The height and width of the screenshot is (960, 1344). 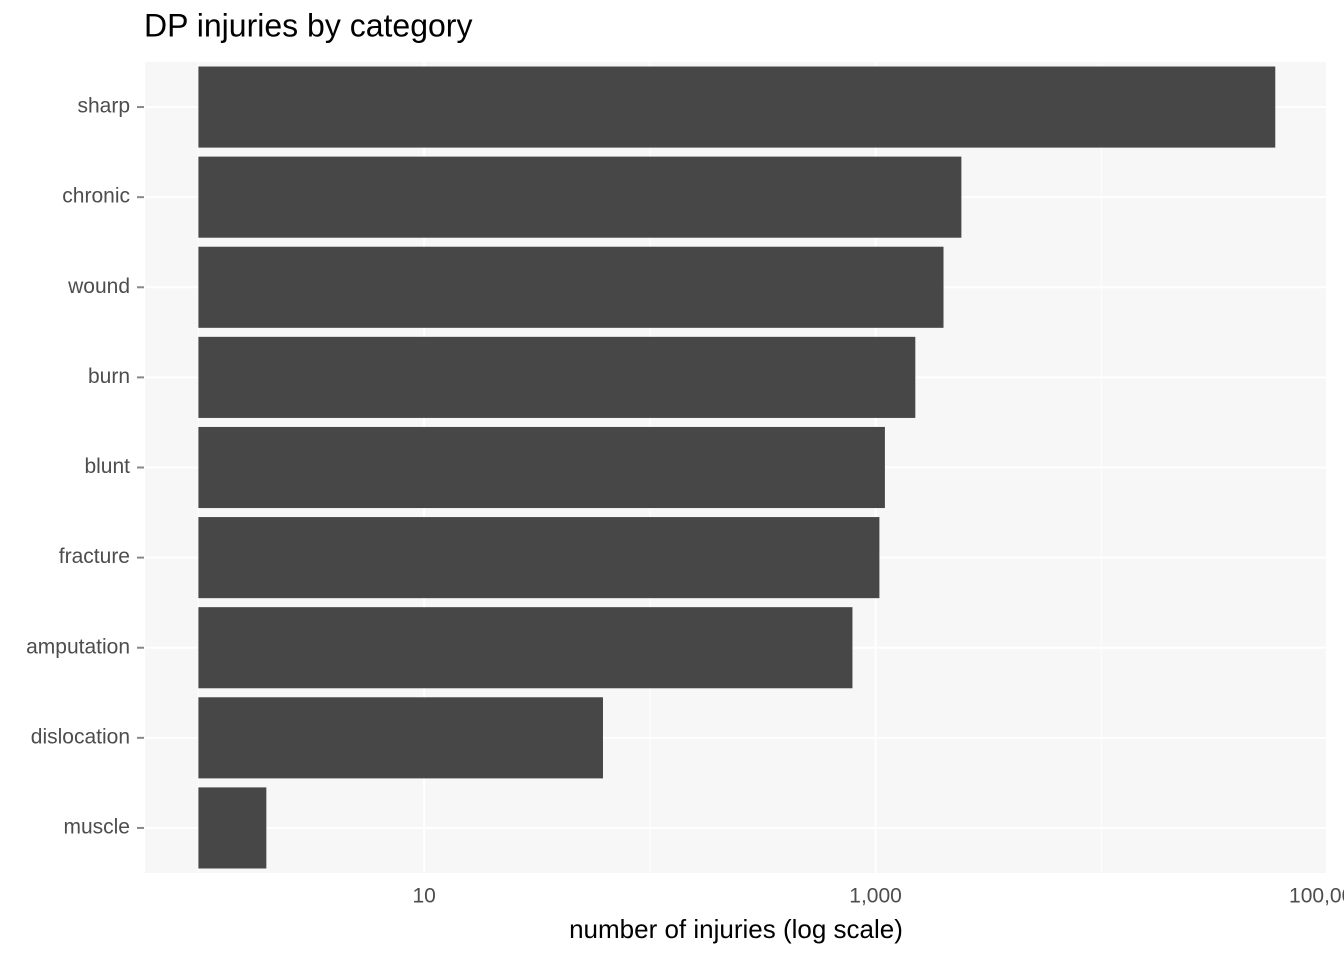 What do you see at coordinates (308, 25) in the screenshot?
I see `chart-title: DP injuries by category` at bounding box center [308, 25].